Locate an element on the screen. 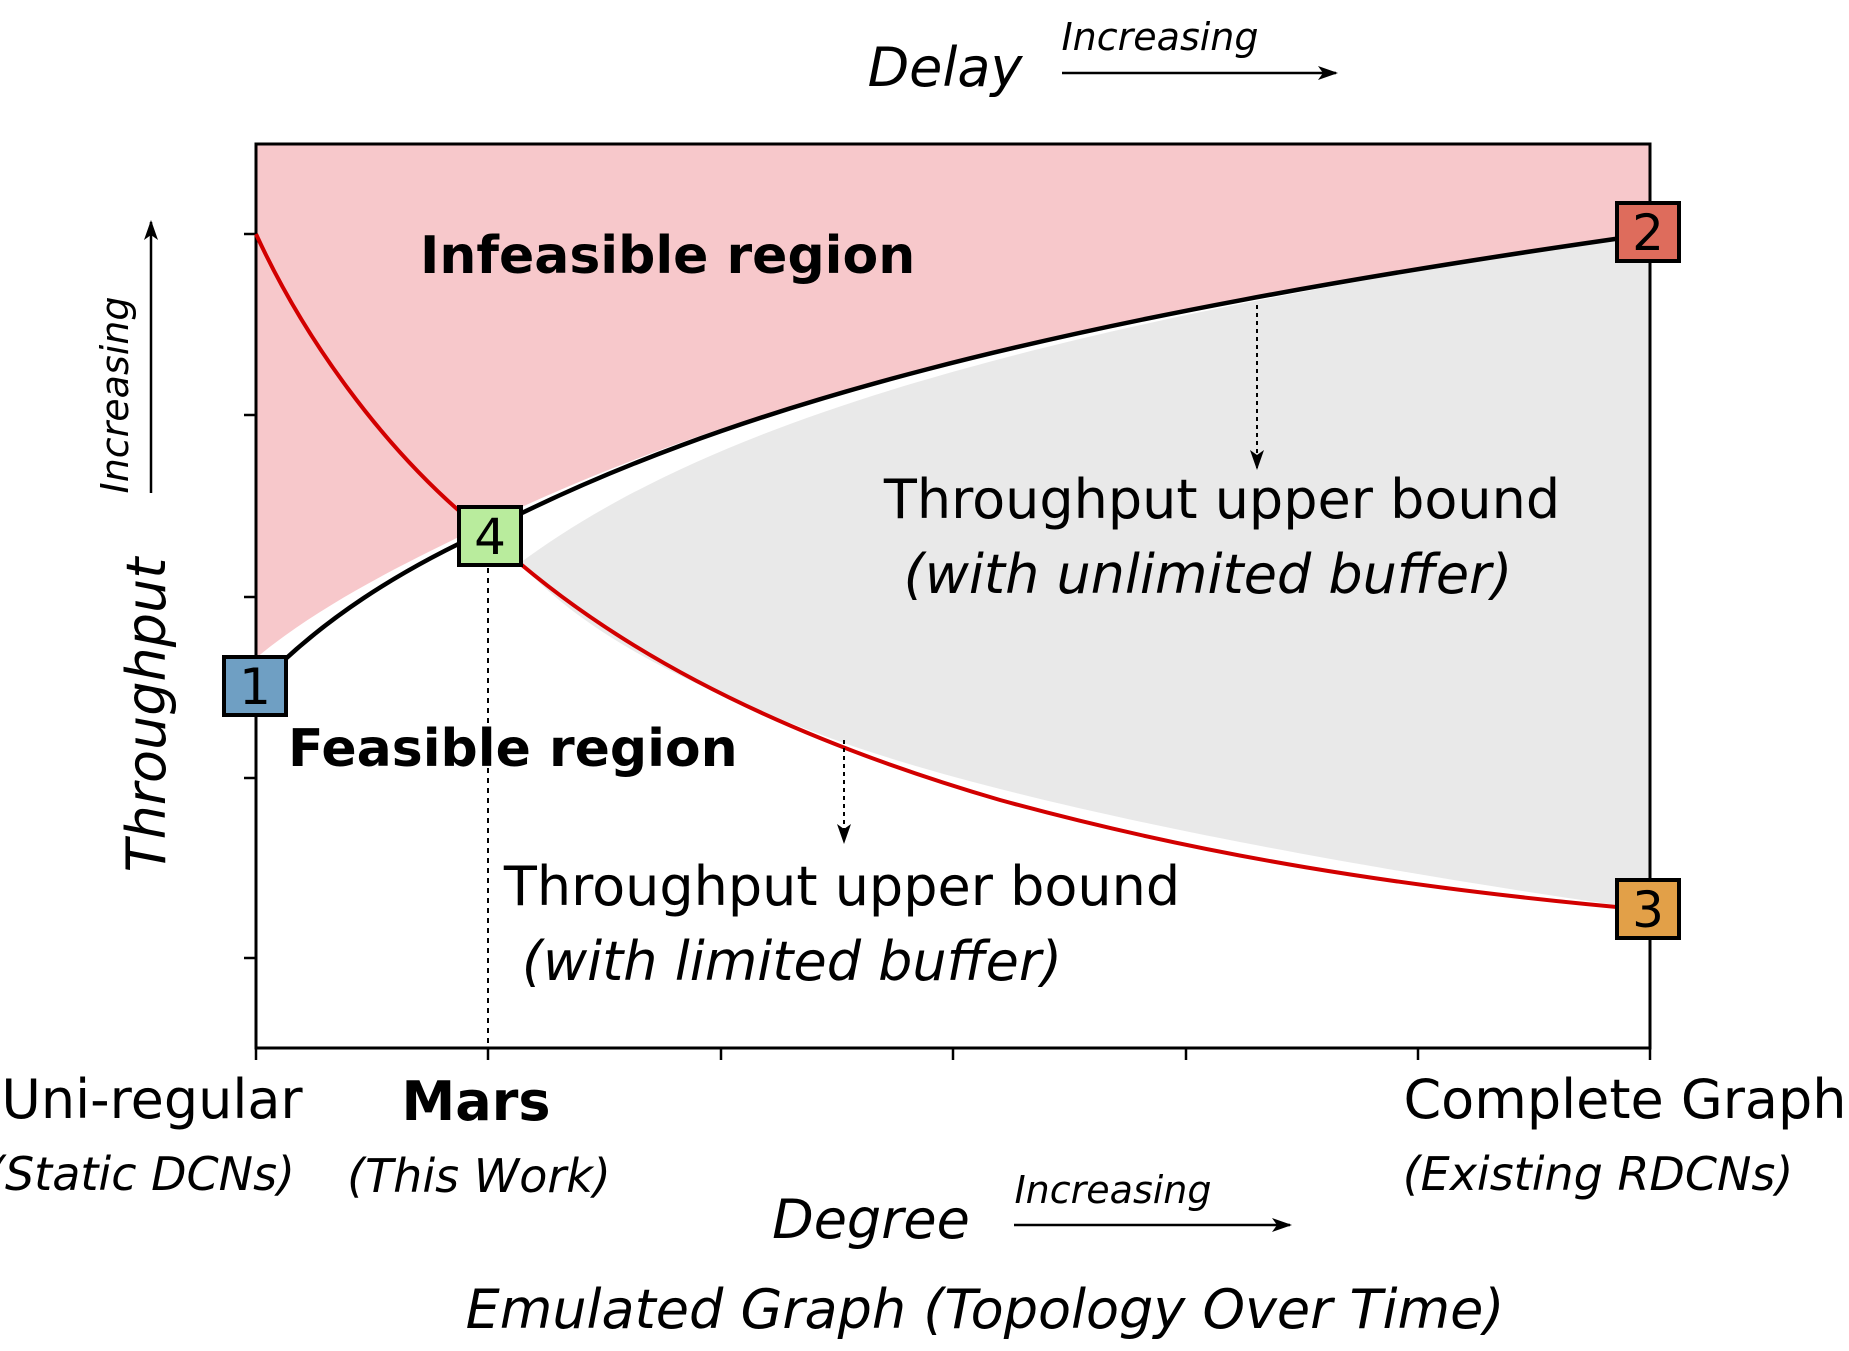 The height and width of the screenshot is (1351, 1849). marker-4: 4 is located at coordinates (490, 536).